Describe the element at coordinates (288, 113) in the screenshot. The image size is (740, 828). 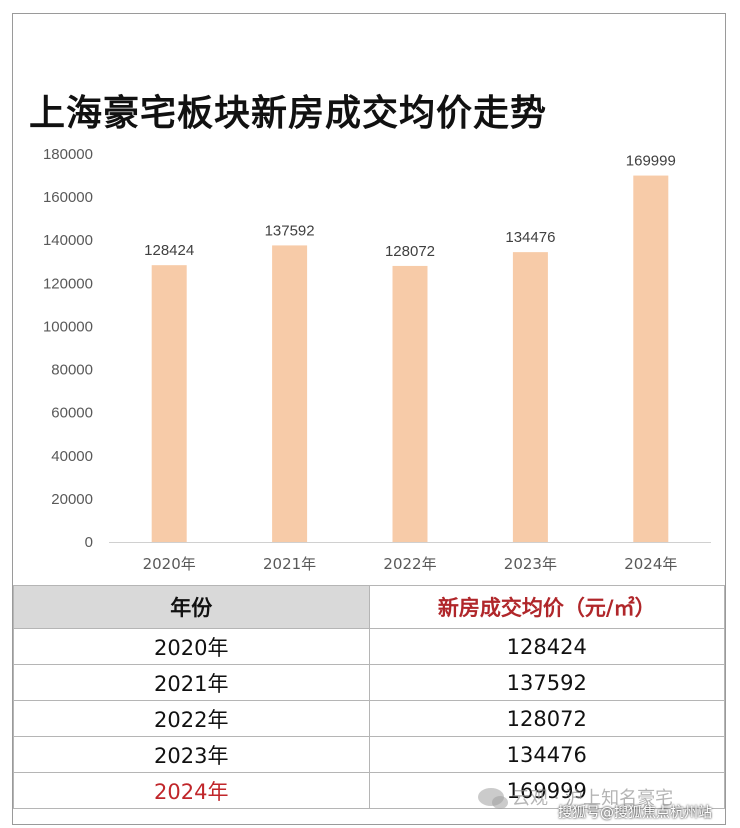
I see `chart-title: 上海豪宅板块新房成交均价走势` at that location.